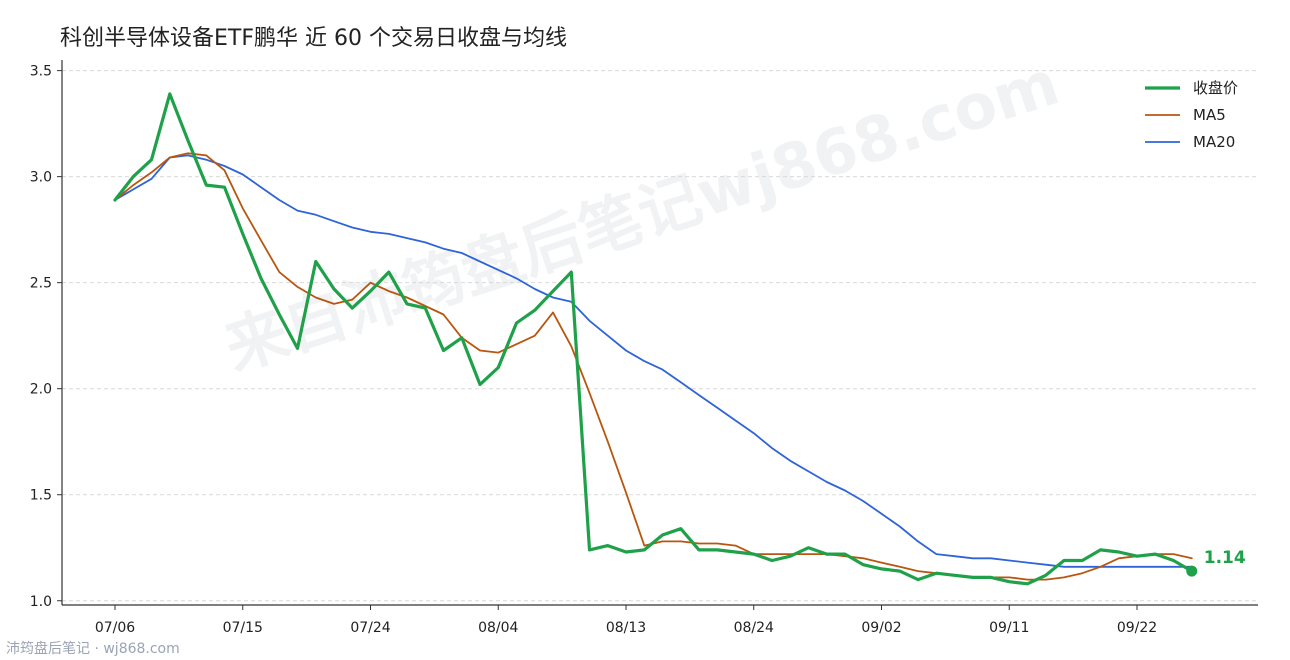 The image size is (1290, 660). Describe the element at coordinates (1214, 142) in the screenshot. I see `legend-label-ma20: MA20` at that location.